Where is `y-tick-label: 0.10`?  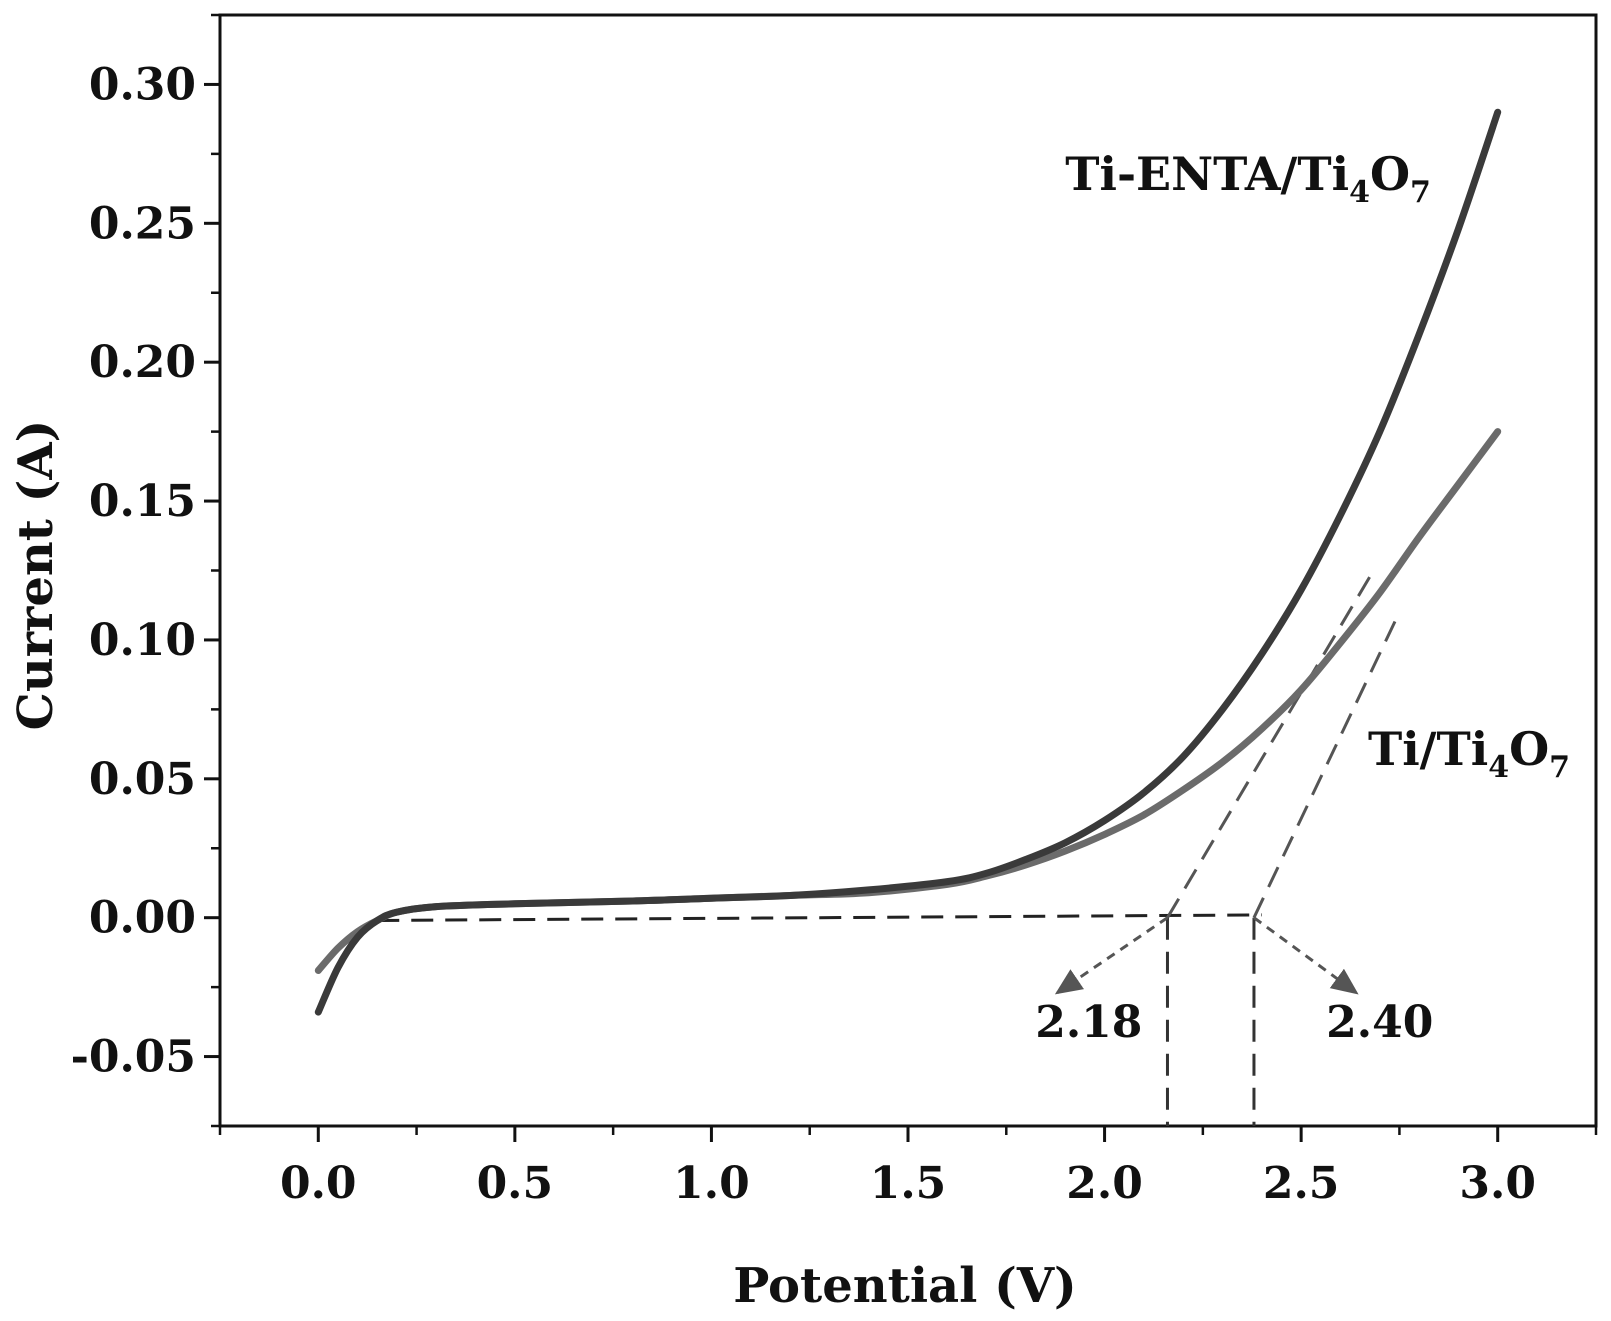 y-tick-label: 0.10 is located at coordinates (142, 640).